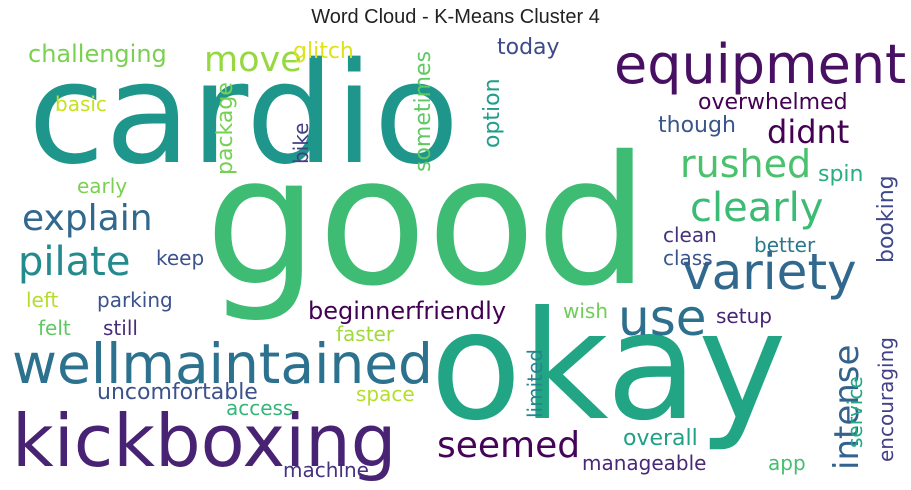  What do you see at coordinates (423, 111) in the screenshot?
I see `word-sometimes: sometimes` at bounding box center [423, 111].